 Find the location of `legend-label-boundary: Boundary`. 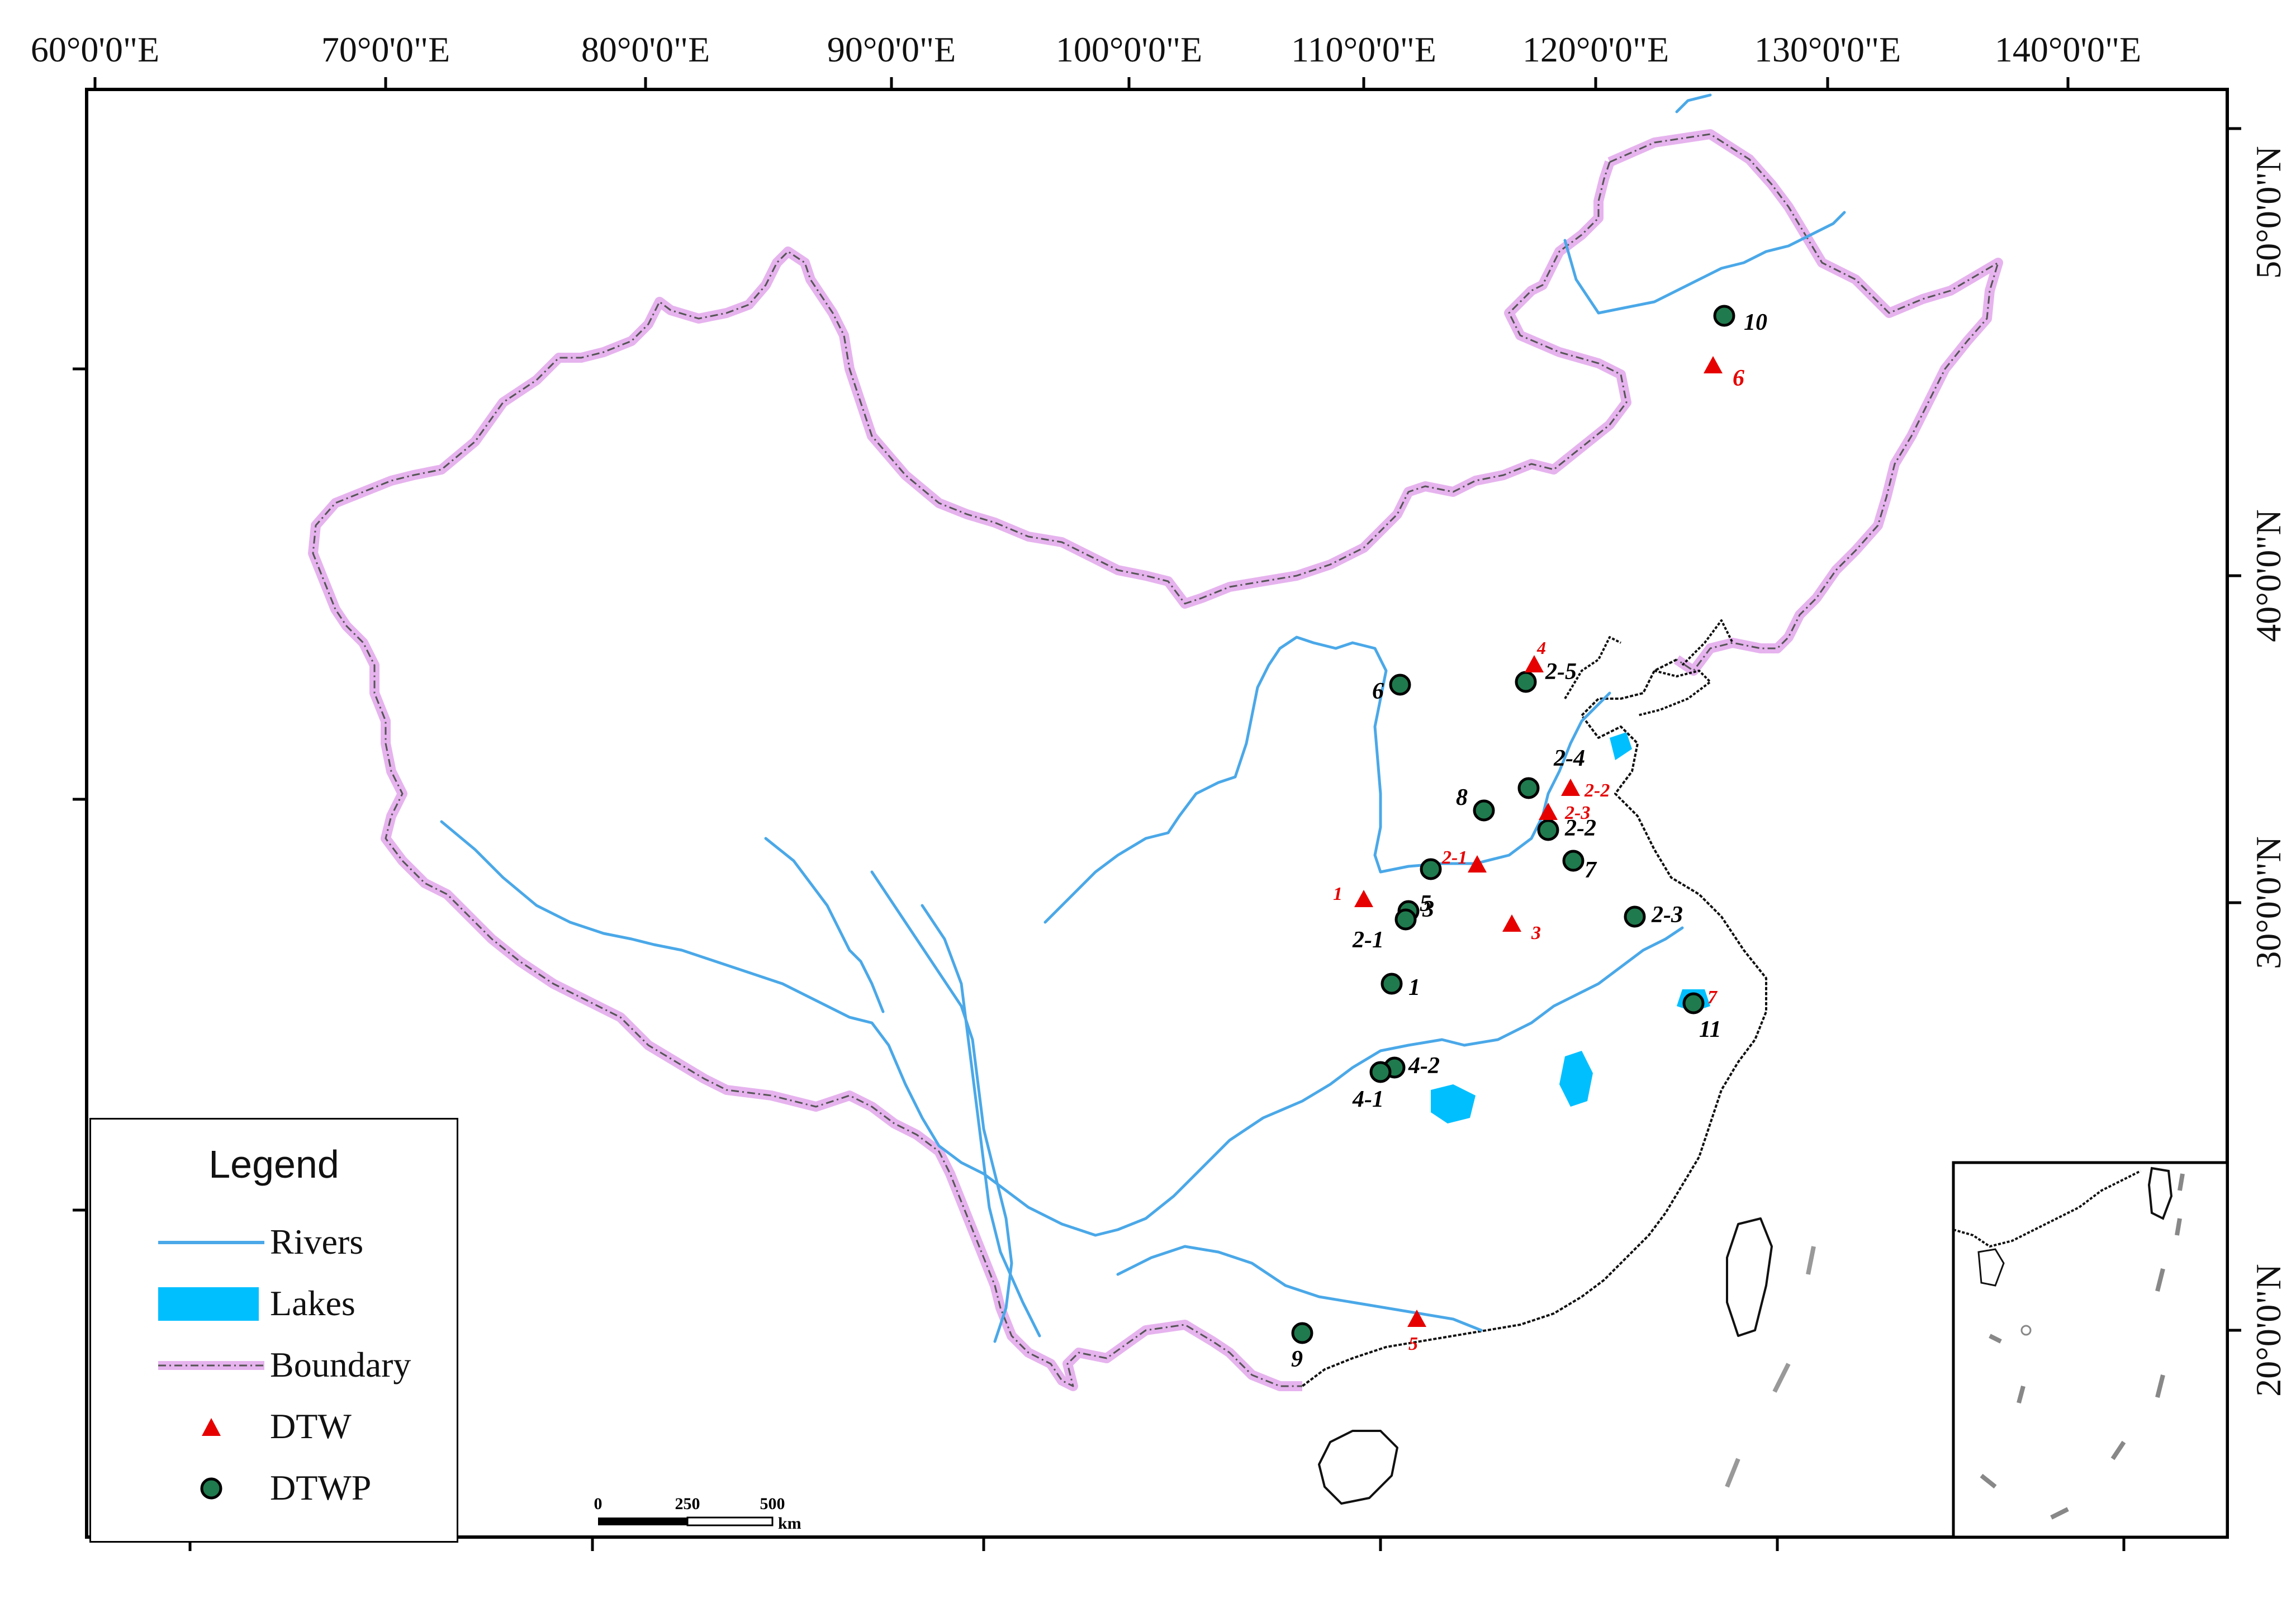

legend-label-boundary: Boundary is located at coordinates (340, 1365).